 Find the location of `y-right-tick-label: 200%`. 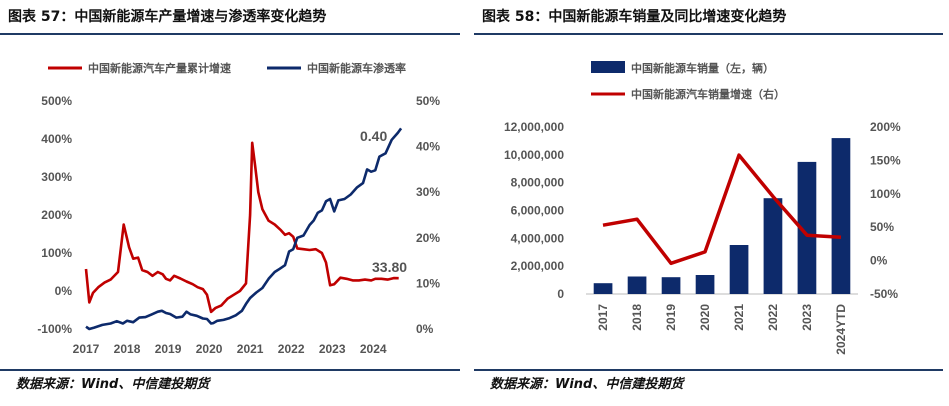

y-right-tick-label: 200% is located at coordinates (885, 127).